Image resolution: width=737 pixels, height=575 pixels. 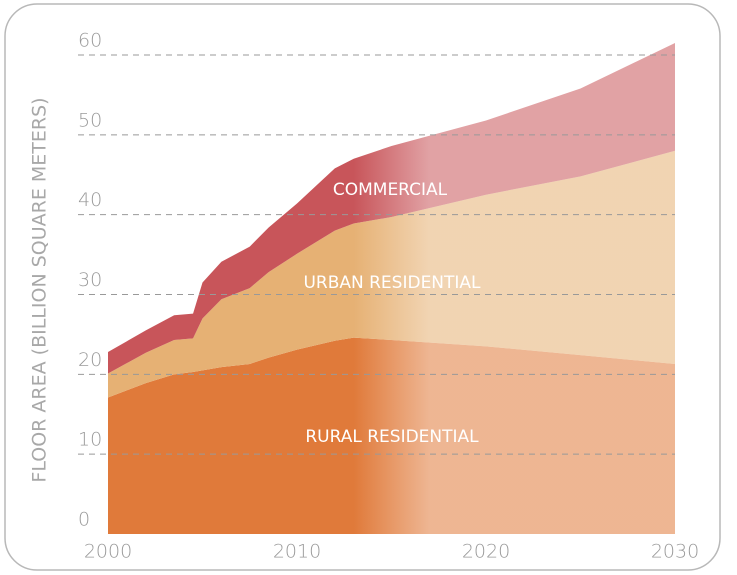 What do you see at coordinates (108, 552) in the screenshot?
I see `x-tick-label: 2000` at bounding box center [108, 552].